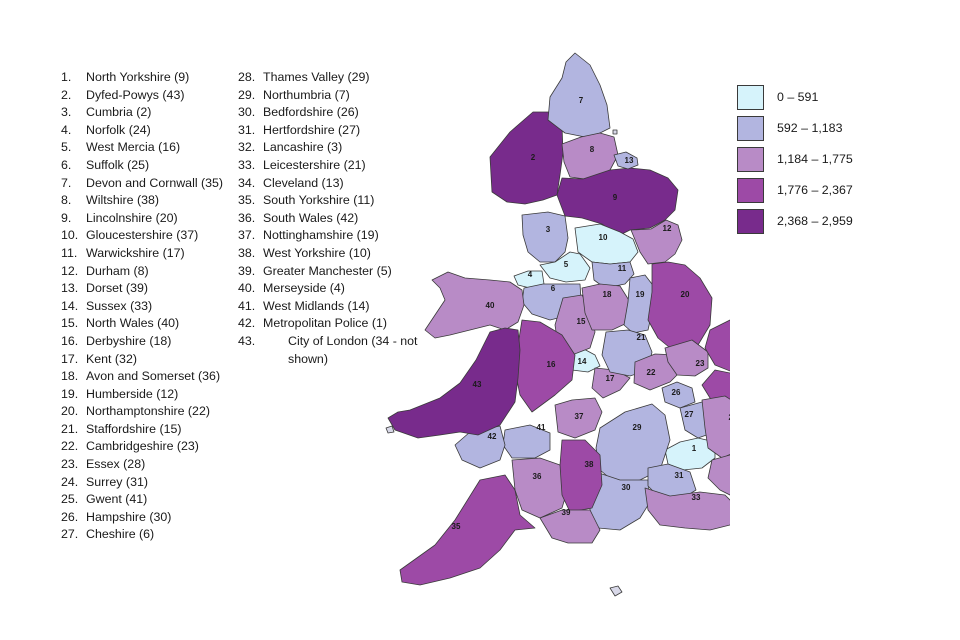  What do you see at coordinates (142, 446) in the screenshot?
I see `list-item-label: Cambridgeshire (23)` at bounding box center [142, 446].